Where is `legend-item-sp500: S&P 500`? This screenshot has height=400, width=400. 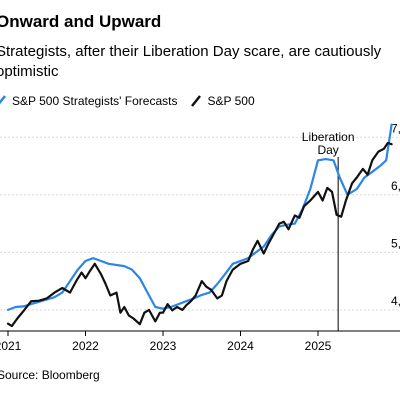
legend-item-sp500: S&P 500 is located at coordinates (223, 101).